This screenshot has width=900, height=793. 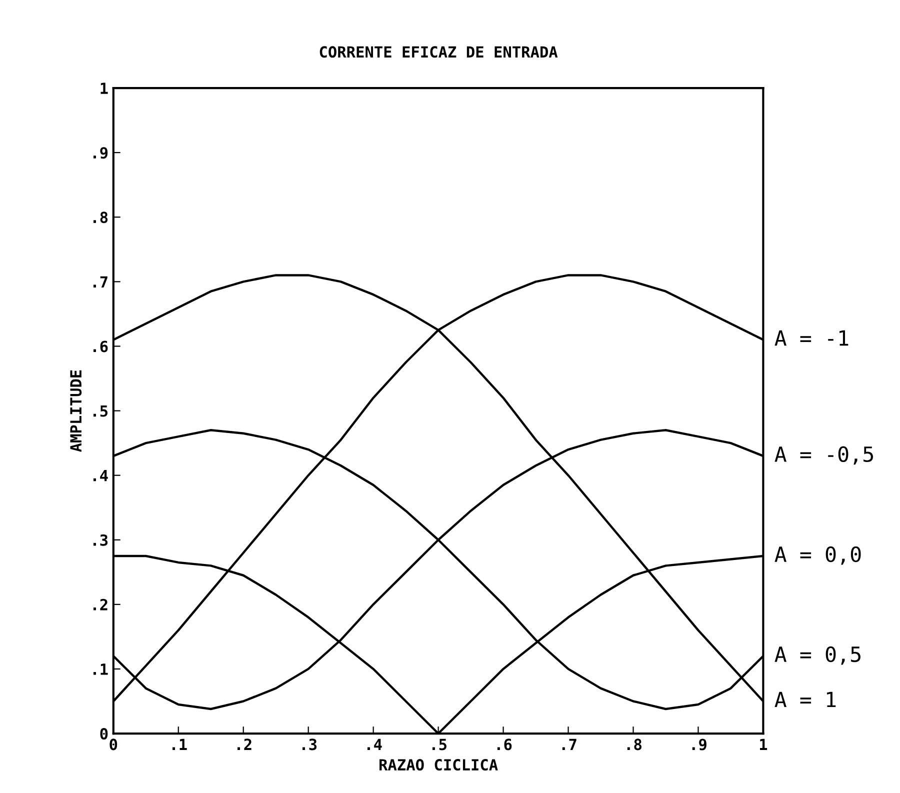 I want to click on y-tick-label: .4, so click(x=100, y=476).